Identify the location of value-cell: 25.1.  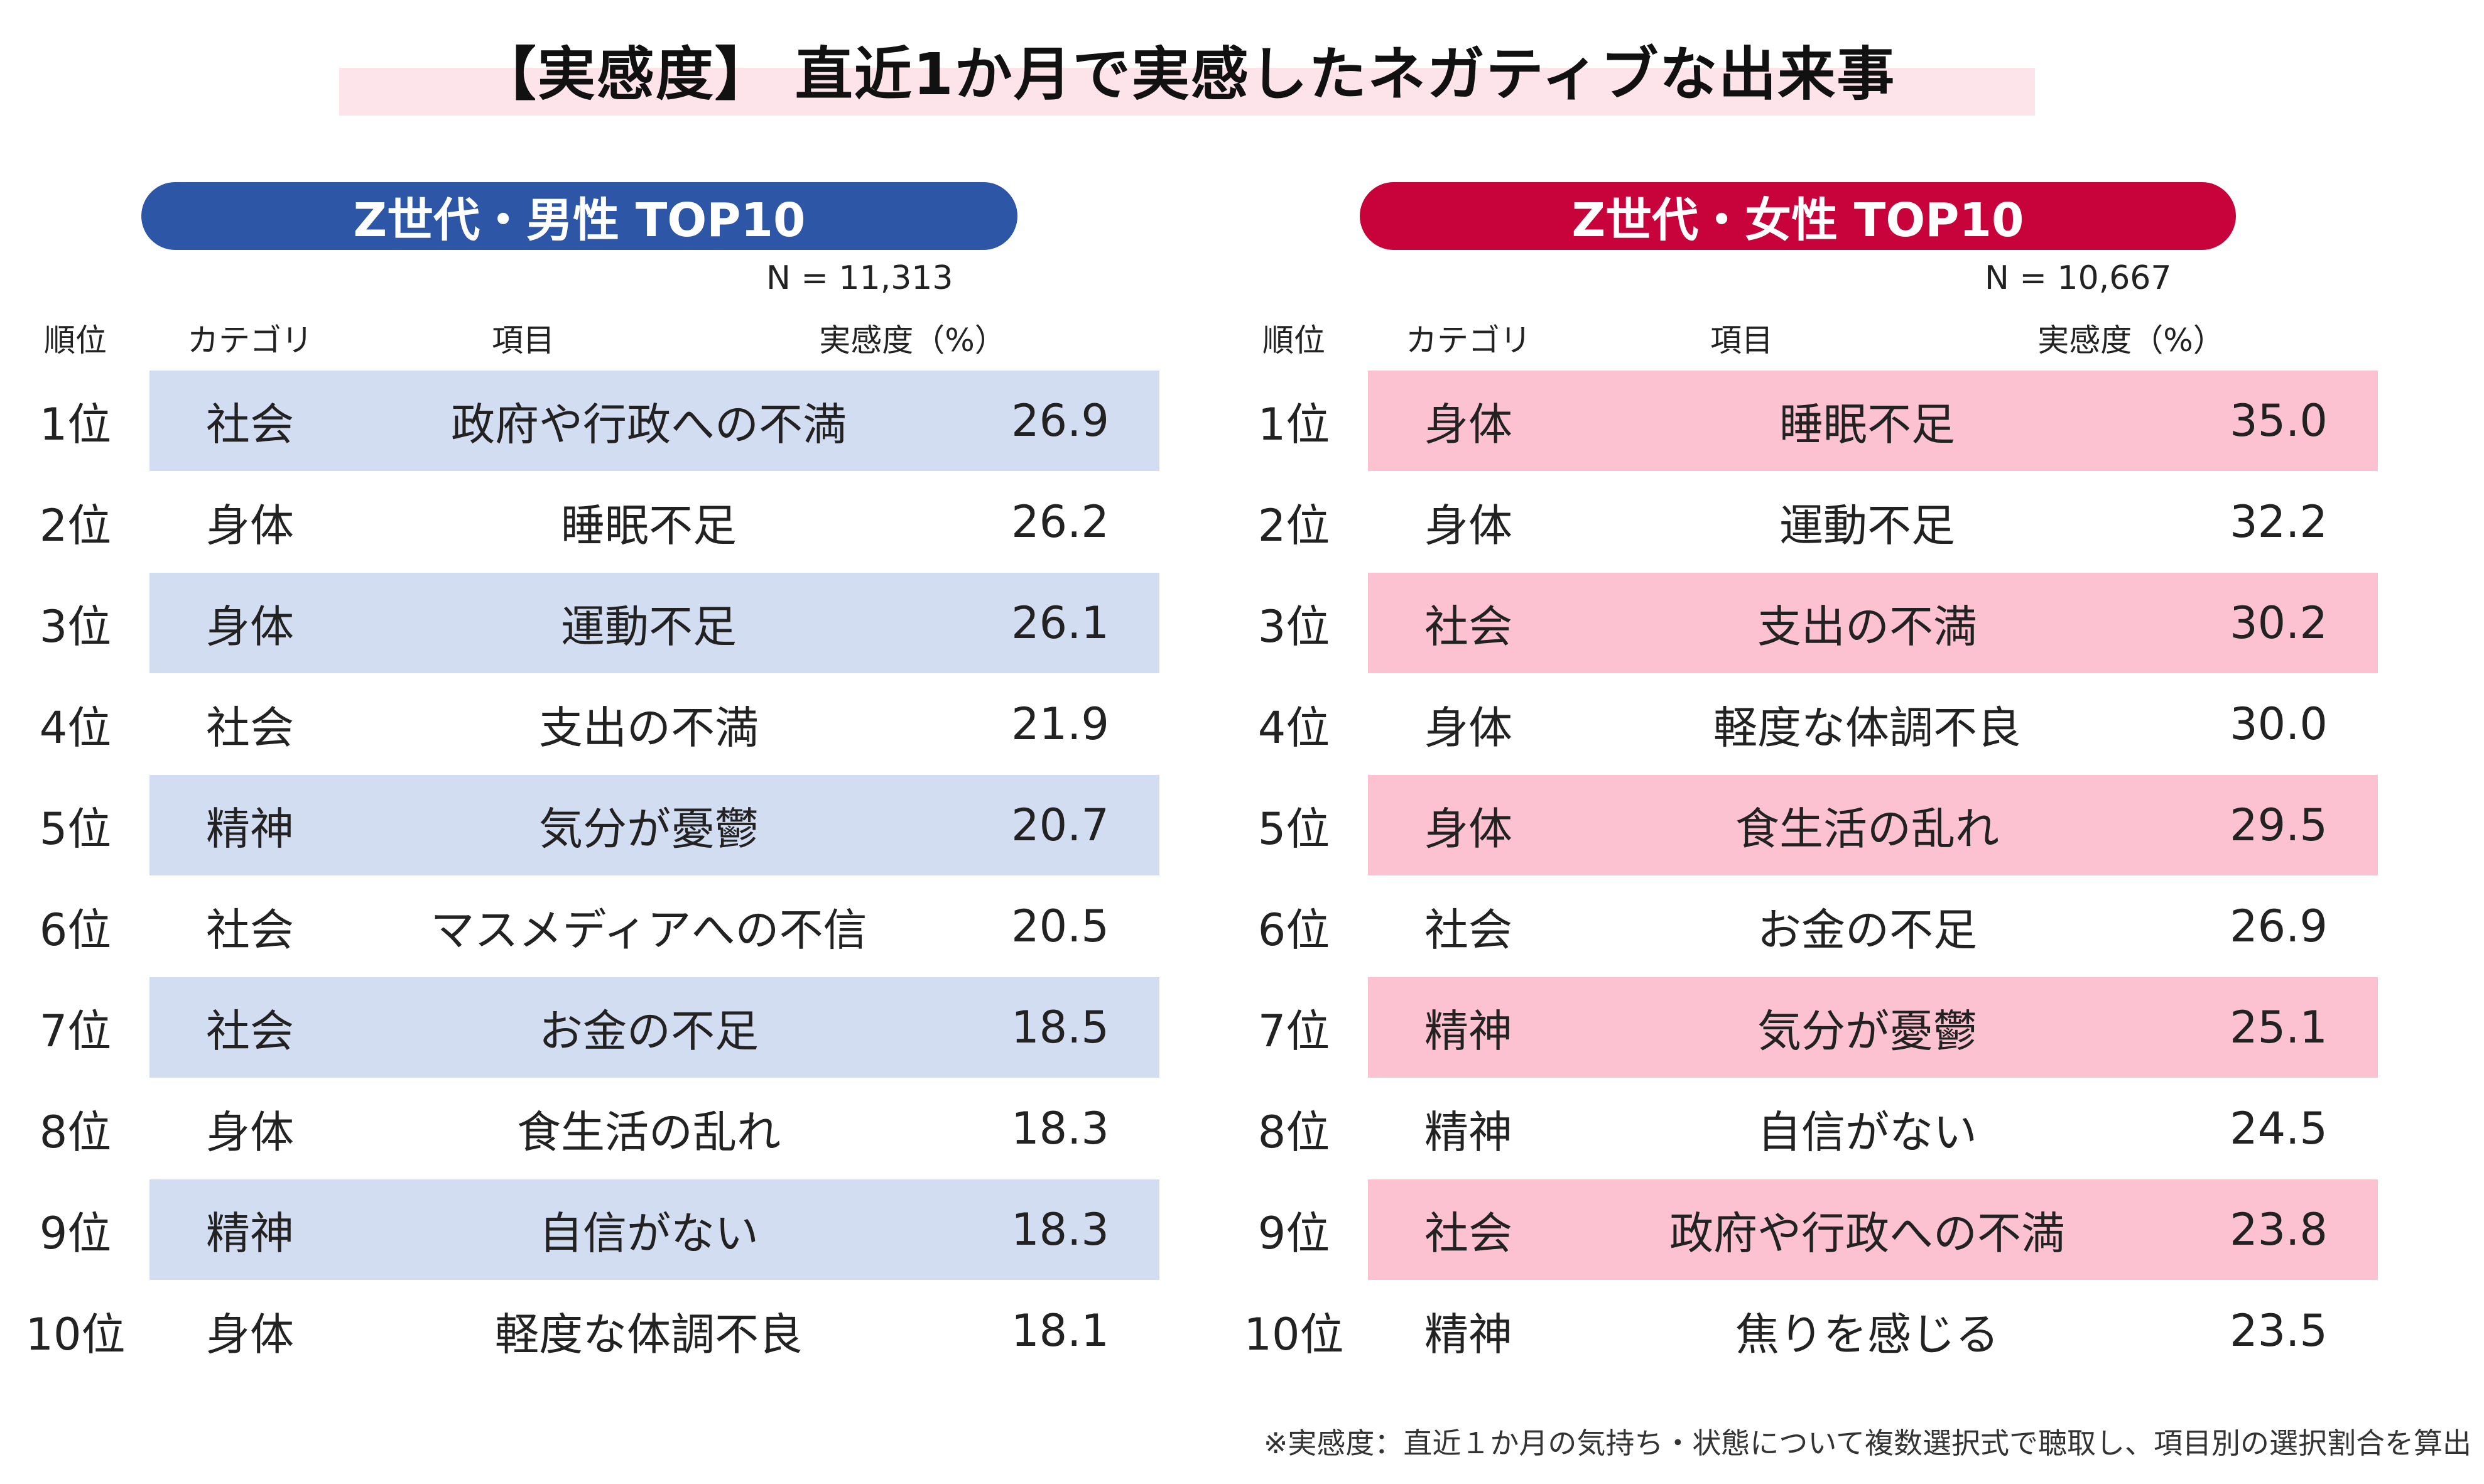
(2279, 1027).